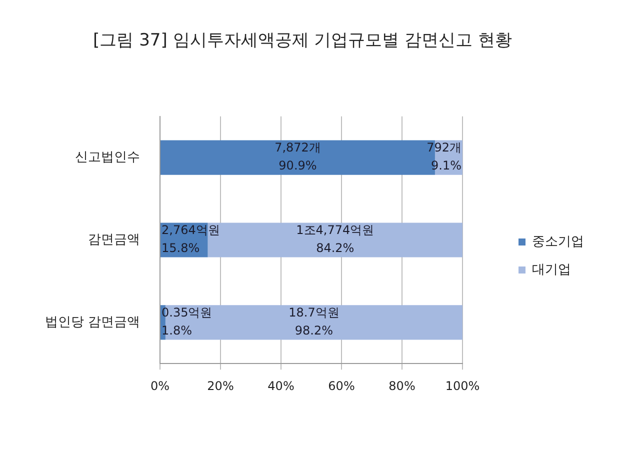  I want to click on y-tick-label: 감면금액, so click(114, 240).